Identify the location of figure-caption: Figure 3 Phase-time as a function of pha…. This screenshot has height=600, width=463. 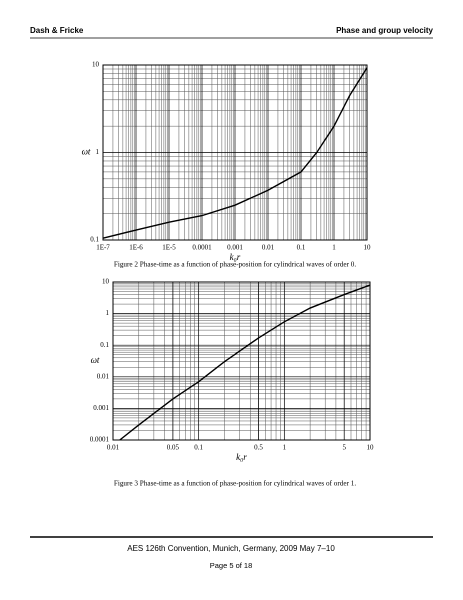
(235, 484).